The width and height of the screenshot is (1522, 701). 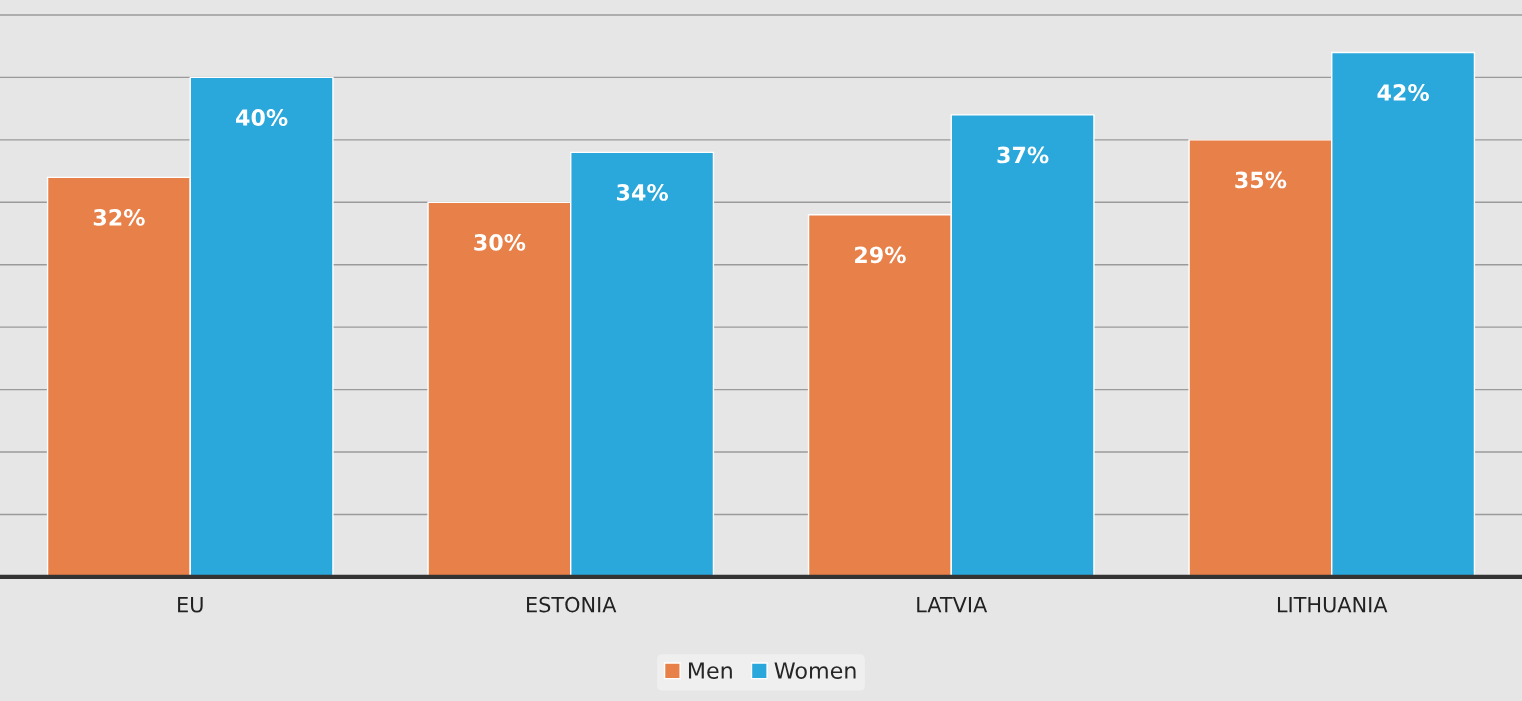 I want to click on x-tick-label: ESTONIA, so click(x=572, y=604).